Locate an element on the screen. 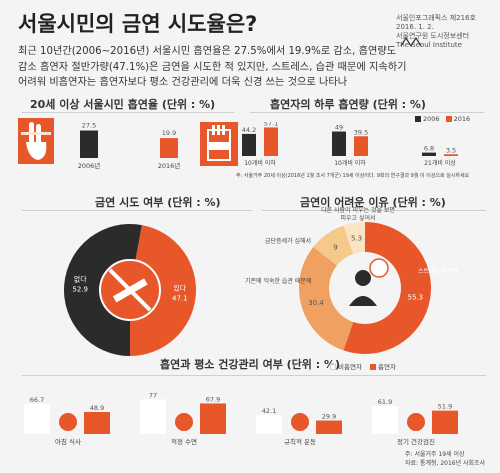 The height and width of the screenshot is (473, 500). slice-label: 없다 is located at coordinates (80, 278).